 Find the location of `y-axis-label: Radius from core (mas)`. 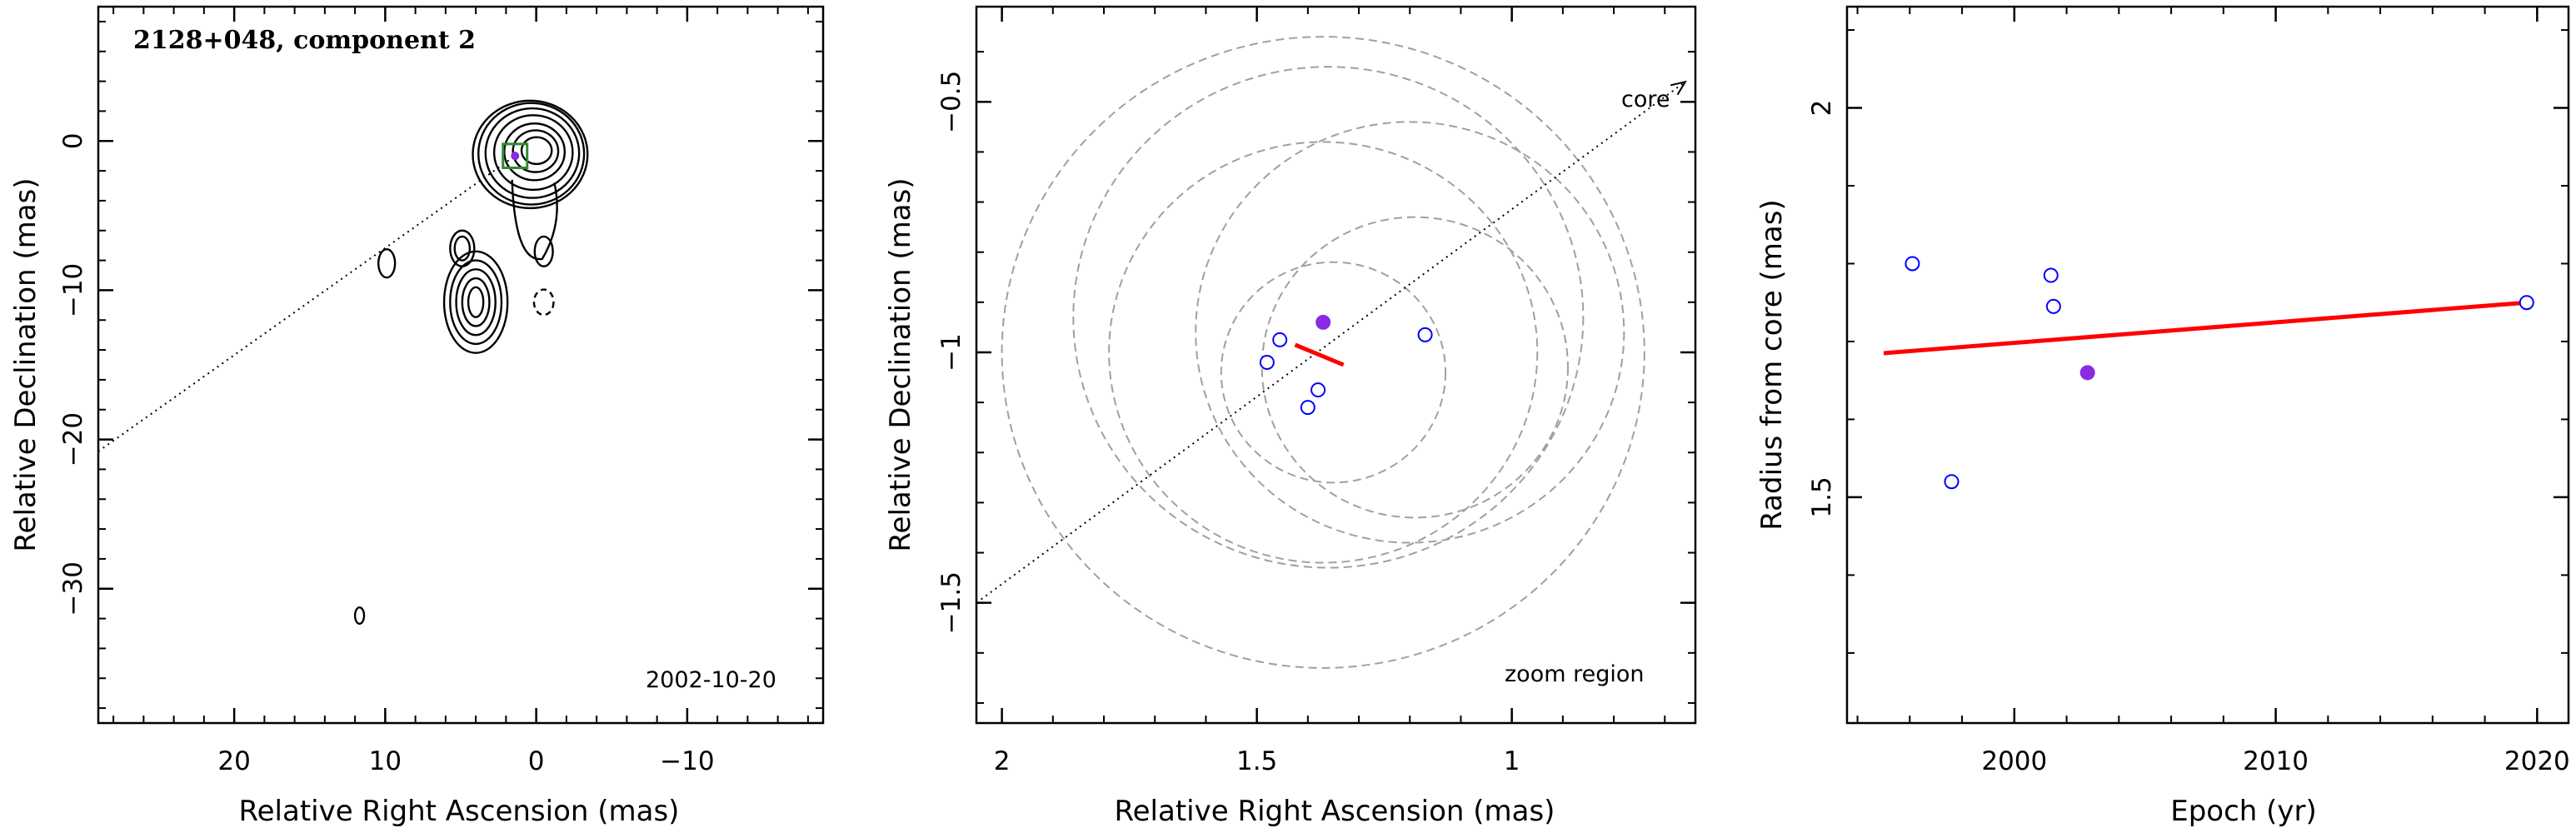

y-axis-label: Radius from core (mas) is located at coordinates (1772, 364).